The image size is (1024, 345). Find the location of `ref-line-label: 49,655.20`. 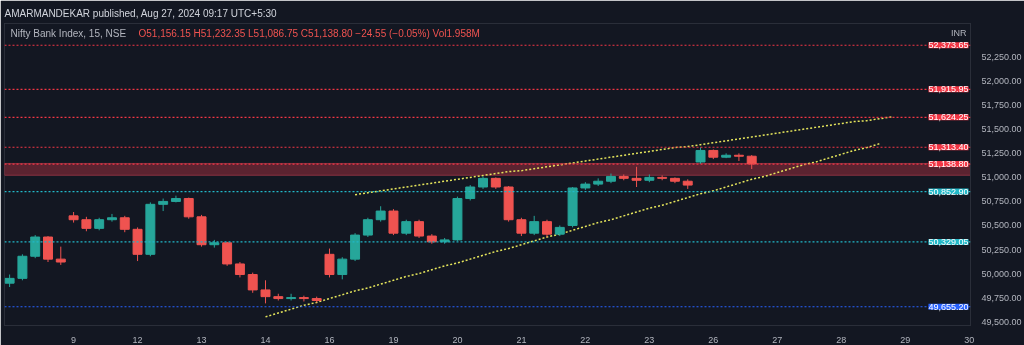

ref-line-label: 49,655.20 is located at coordinates (948, 306).